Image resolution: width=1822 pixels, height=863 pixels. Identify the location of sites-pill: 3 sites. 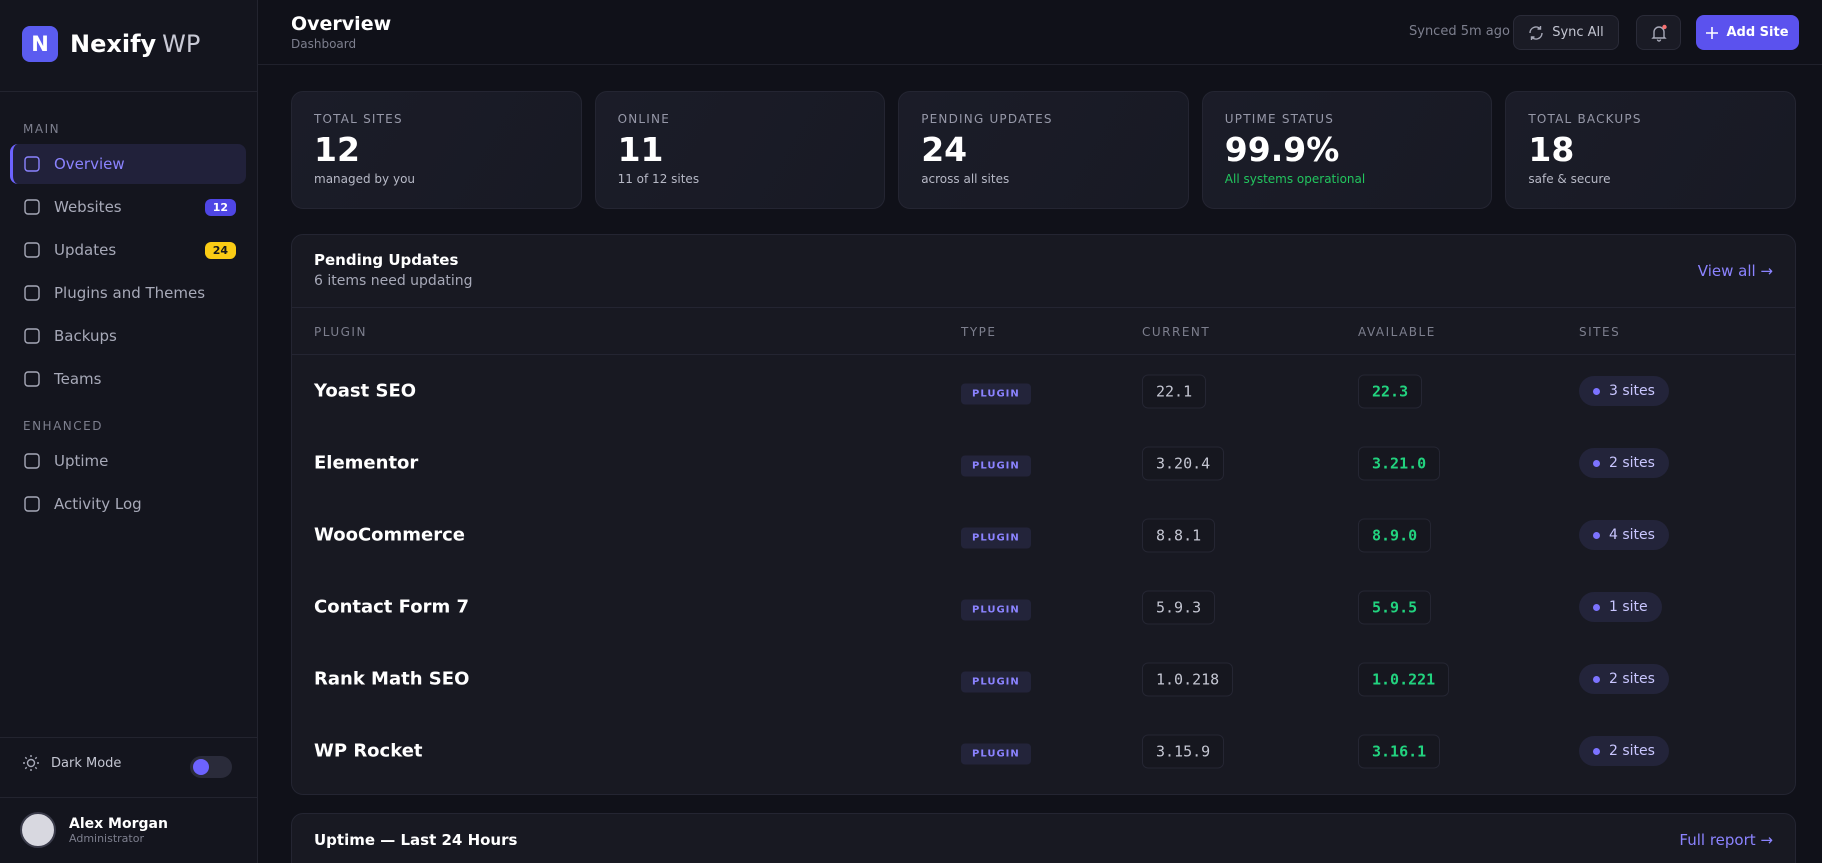
(1624, 391).